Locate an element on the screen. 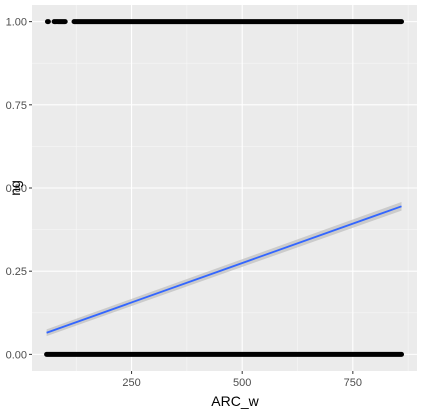 The height and width of the screenshot is (417, 422). x-axis: 250 500 750 is located at coordinates (242, 380).